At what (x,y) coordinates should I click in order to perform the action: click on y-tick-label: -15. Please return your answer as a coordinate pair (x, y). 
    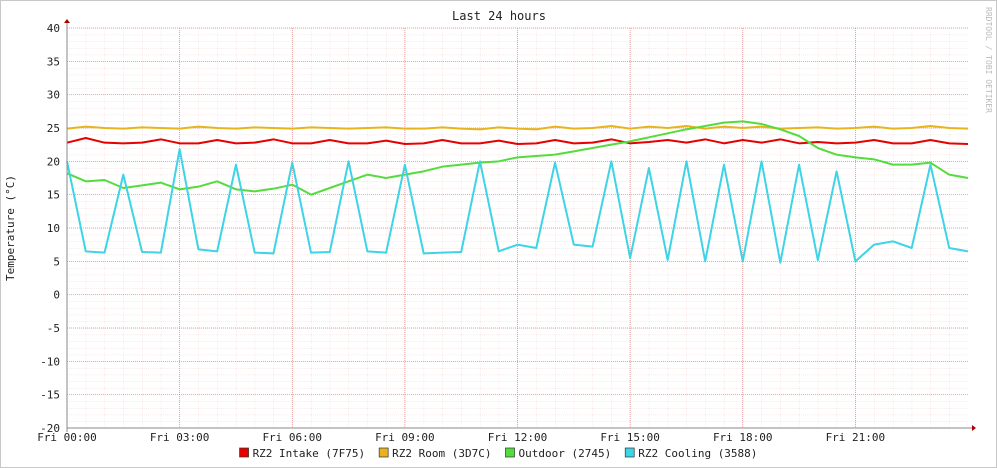
    Looking at the image, I should click on (50, 395).